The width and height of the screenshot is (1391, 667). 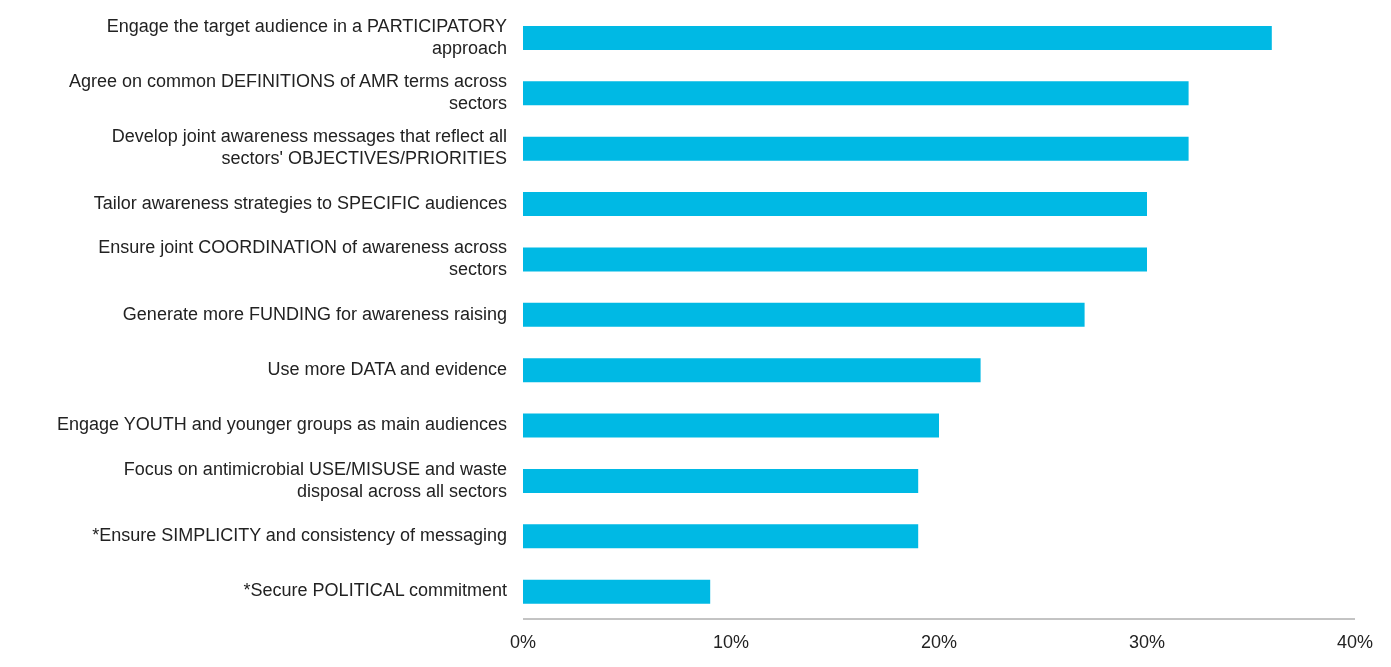 I want to click on y-tick-label: Engage the target audience in a PARTICIPATORY approach, so click(x=306, y=36).